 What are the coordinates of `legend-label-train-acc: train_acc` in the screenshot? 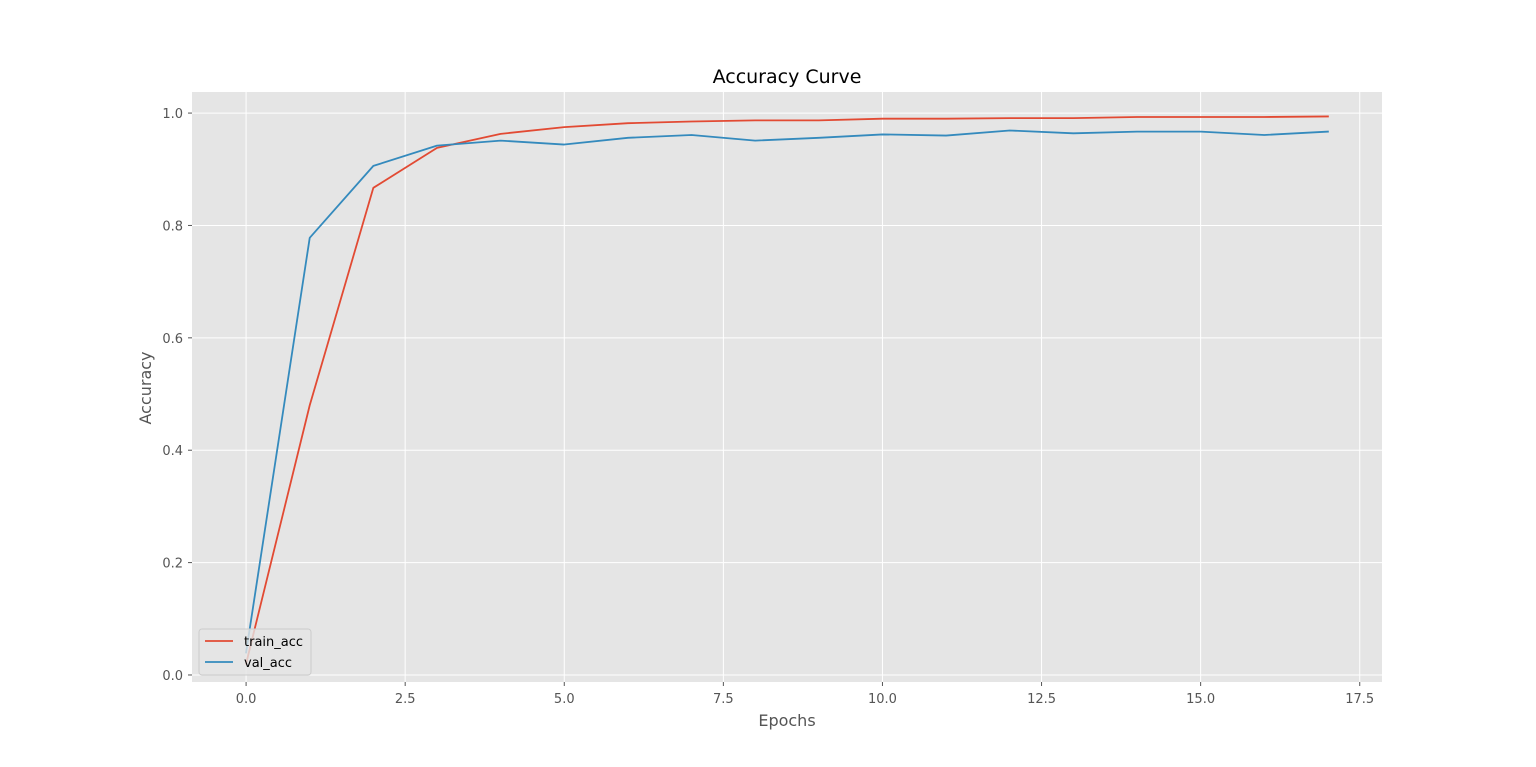 It's located at (273, 642).